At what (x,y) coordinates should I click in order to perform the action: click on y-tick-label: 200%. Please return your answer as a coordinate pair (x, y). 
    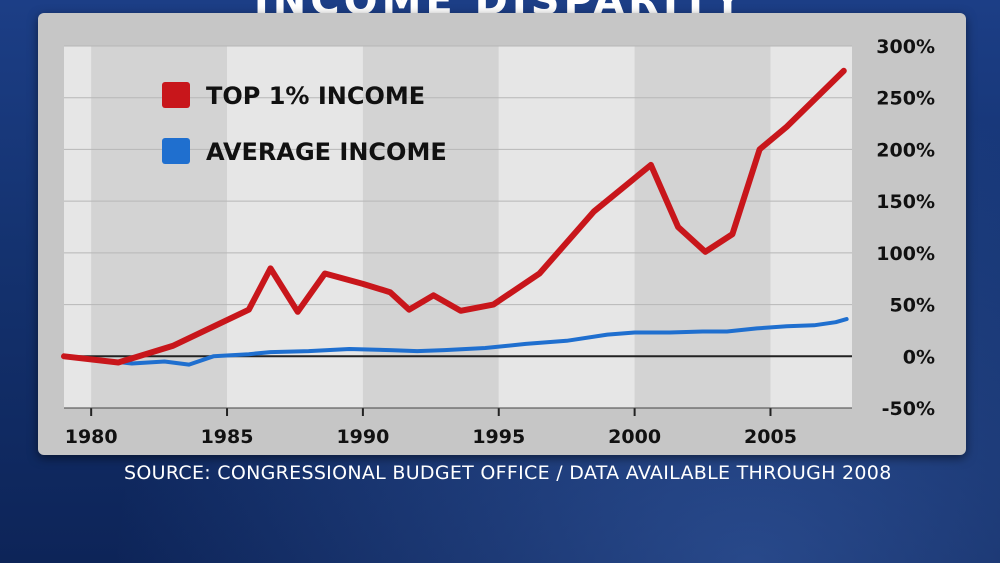
    Looking at the image, I should click on (905, 150).